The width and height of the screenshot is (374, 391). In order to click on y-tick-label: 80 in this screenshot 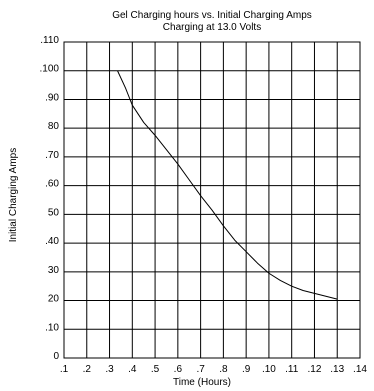, I will do `click(54, 126)`.